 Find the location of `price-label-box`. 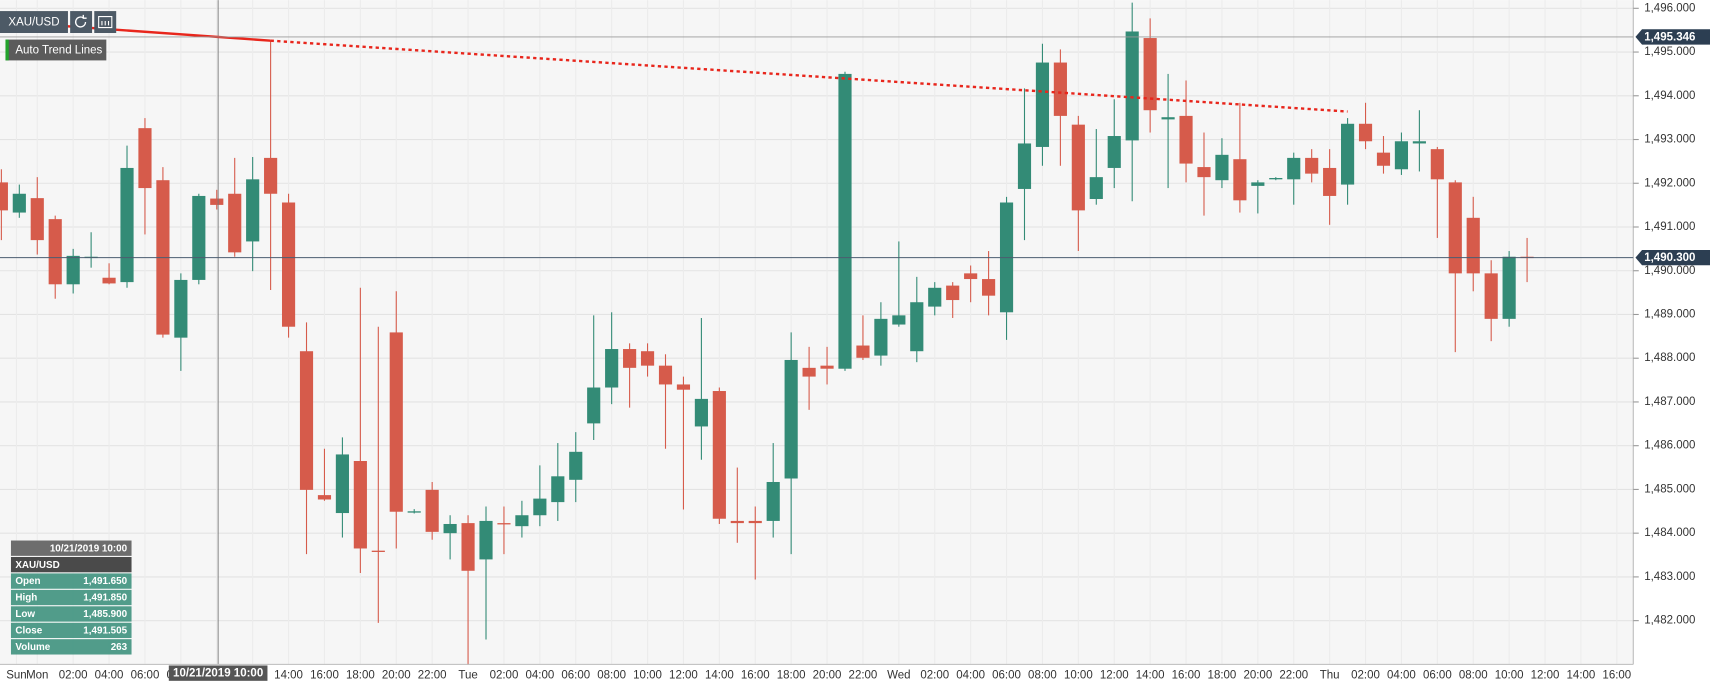

price-label-box is located at coordinates (1672, 37).